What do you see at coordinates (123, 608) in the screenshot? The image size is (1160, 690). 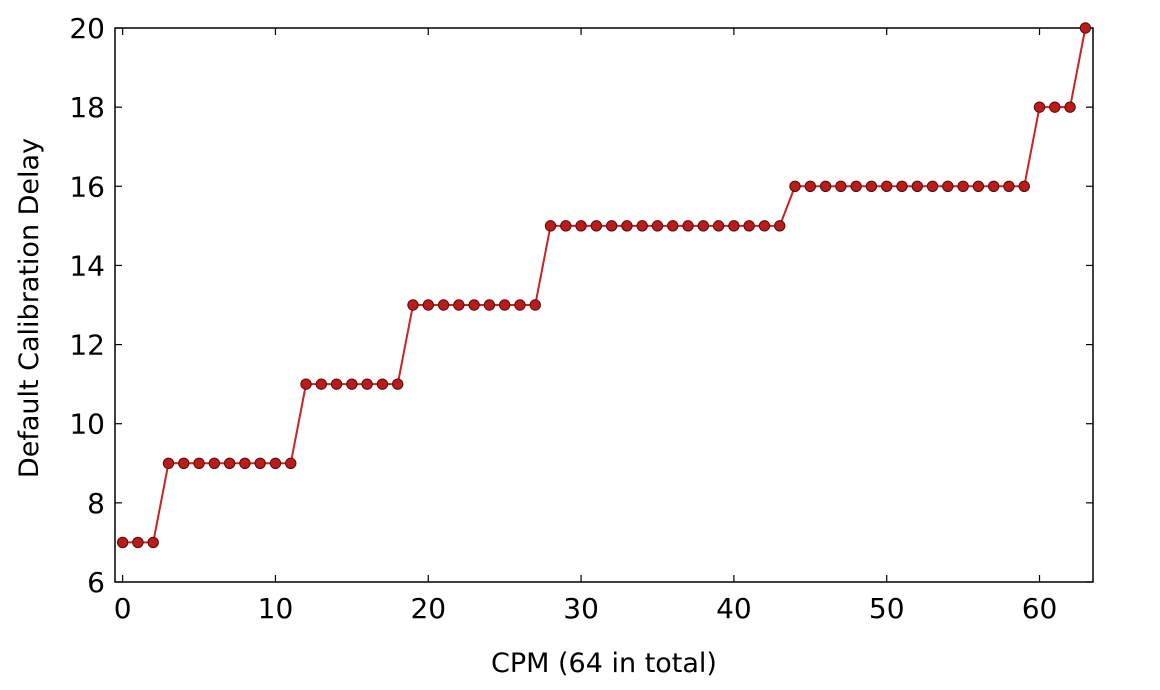 I see `x-tick-label: 0` at bounding box center [123, 608].